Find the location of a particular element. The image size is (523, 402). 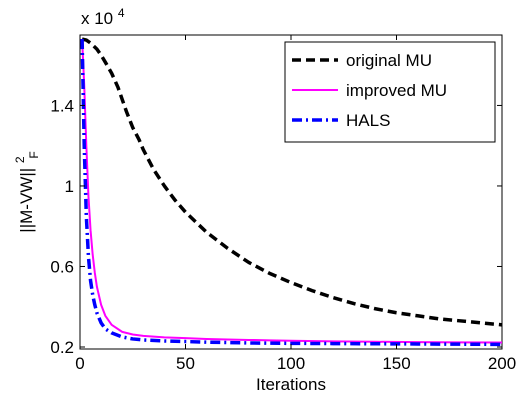

svg-text: ||M-VW|| 2 F is located at coordinates (25, 191).